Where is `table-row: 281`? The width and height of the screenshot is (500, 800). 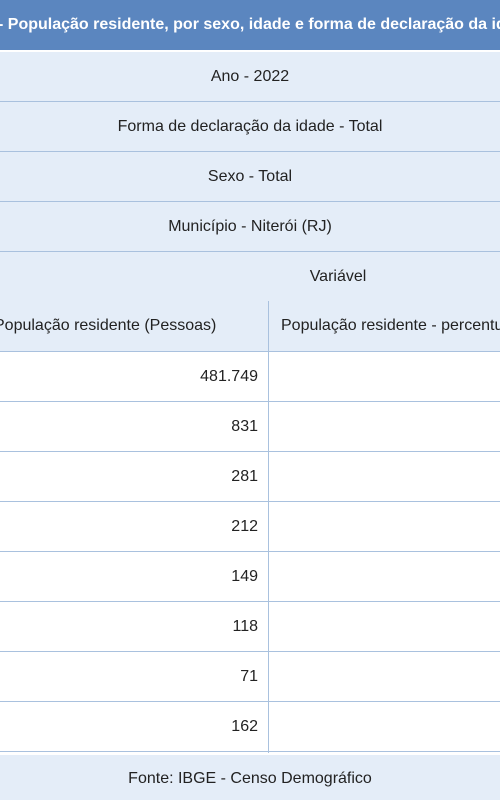 table-row: 281 is located at coordinates (250, 477).